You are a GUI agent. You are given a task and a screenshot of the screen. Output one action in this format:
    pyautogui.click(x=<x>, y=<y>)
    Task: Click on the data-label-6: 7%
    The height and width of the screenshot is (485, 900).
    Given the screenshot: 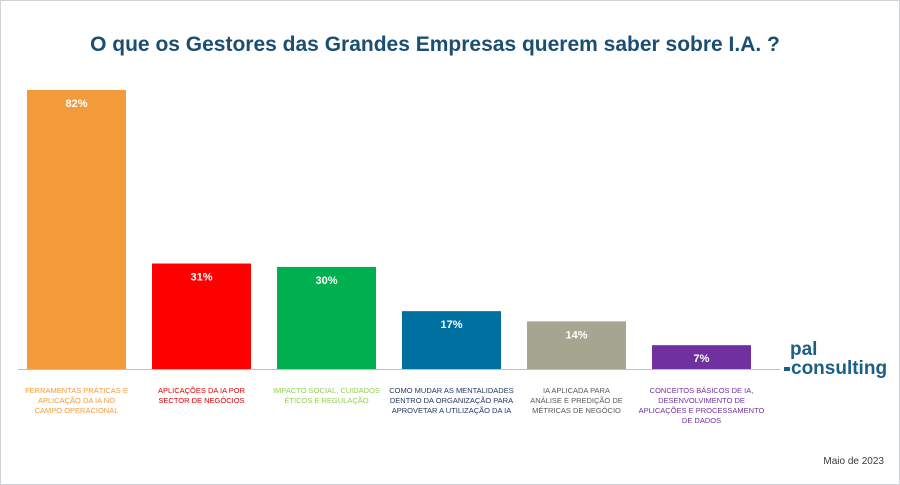 What is the action you would take?
    pyautogui.click(x=702, y=359)
    